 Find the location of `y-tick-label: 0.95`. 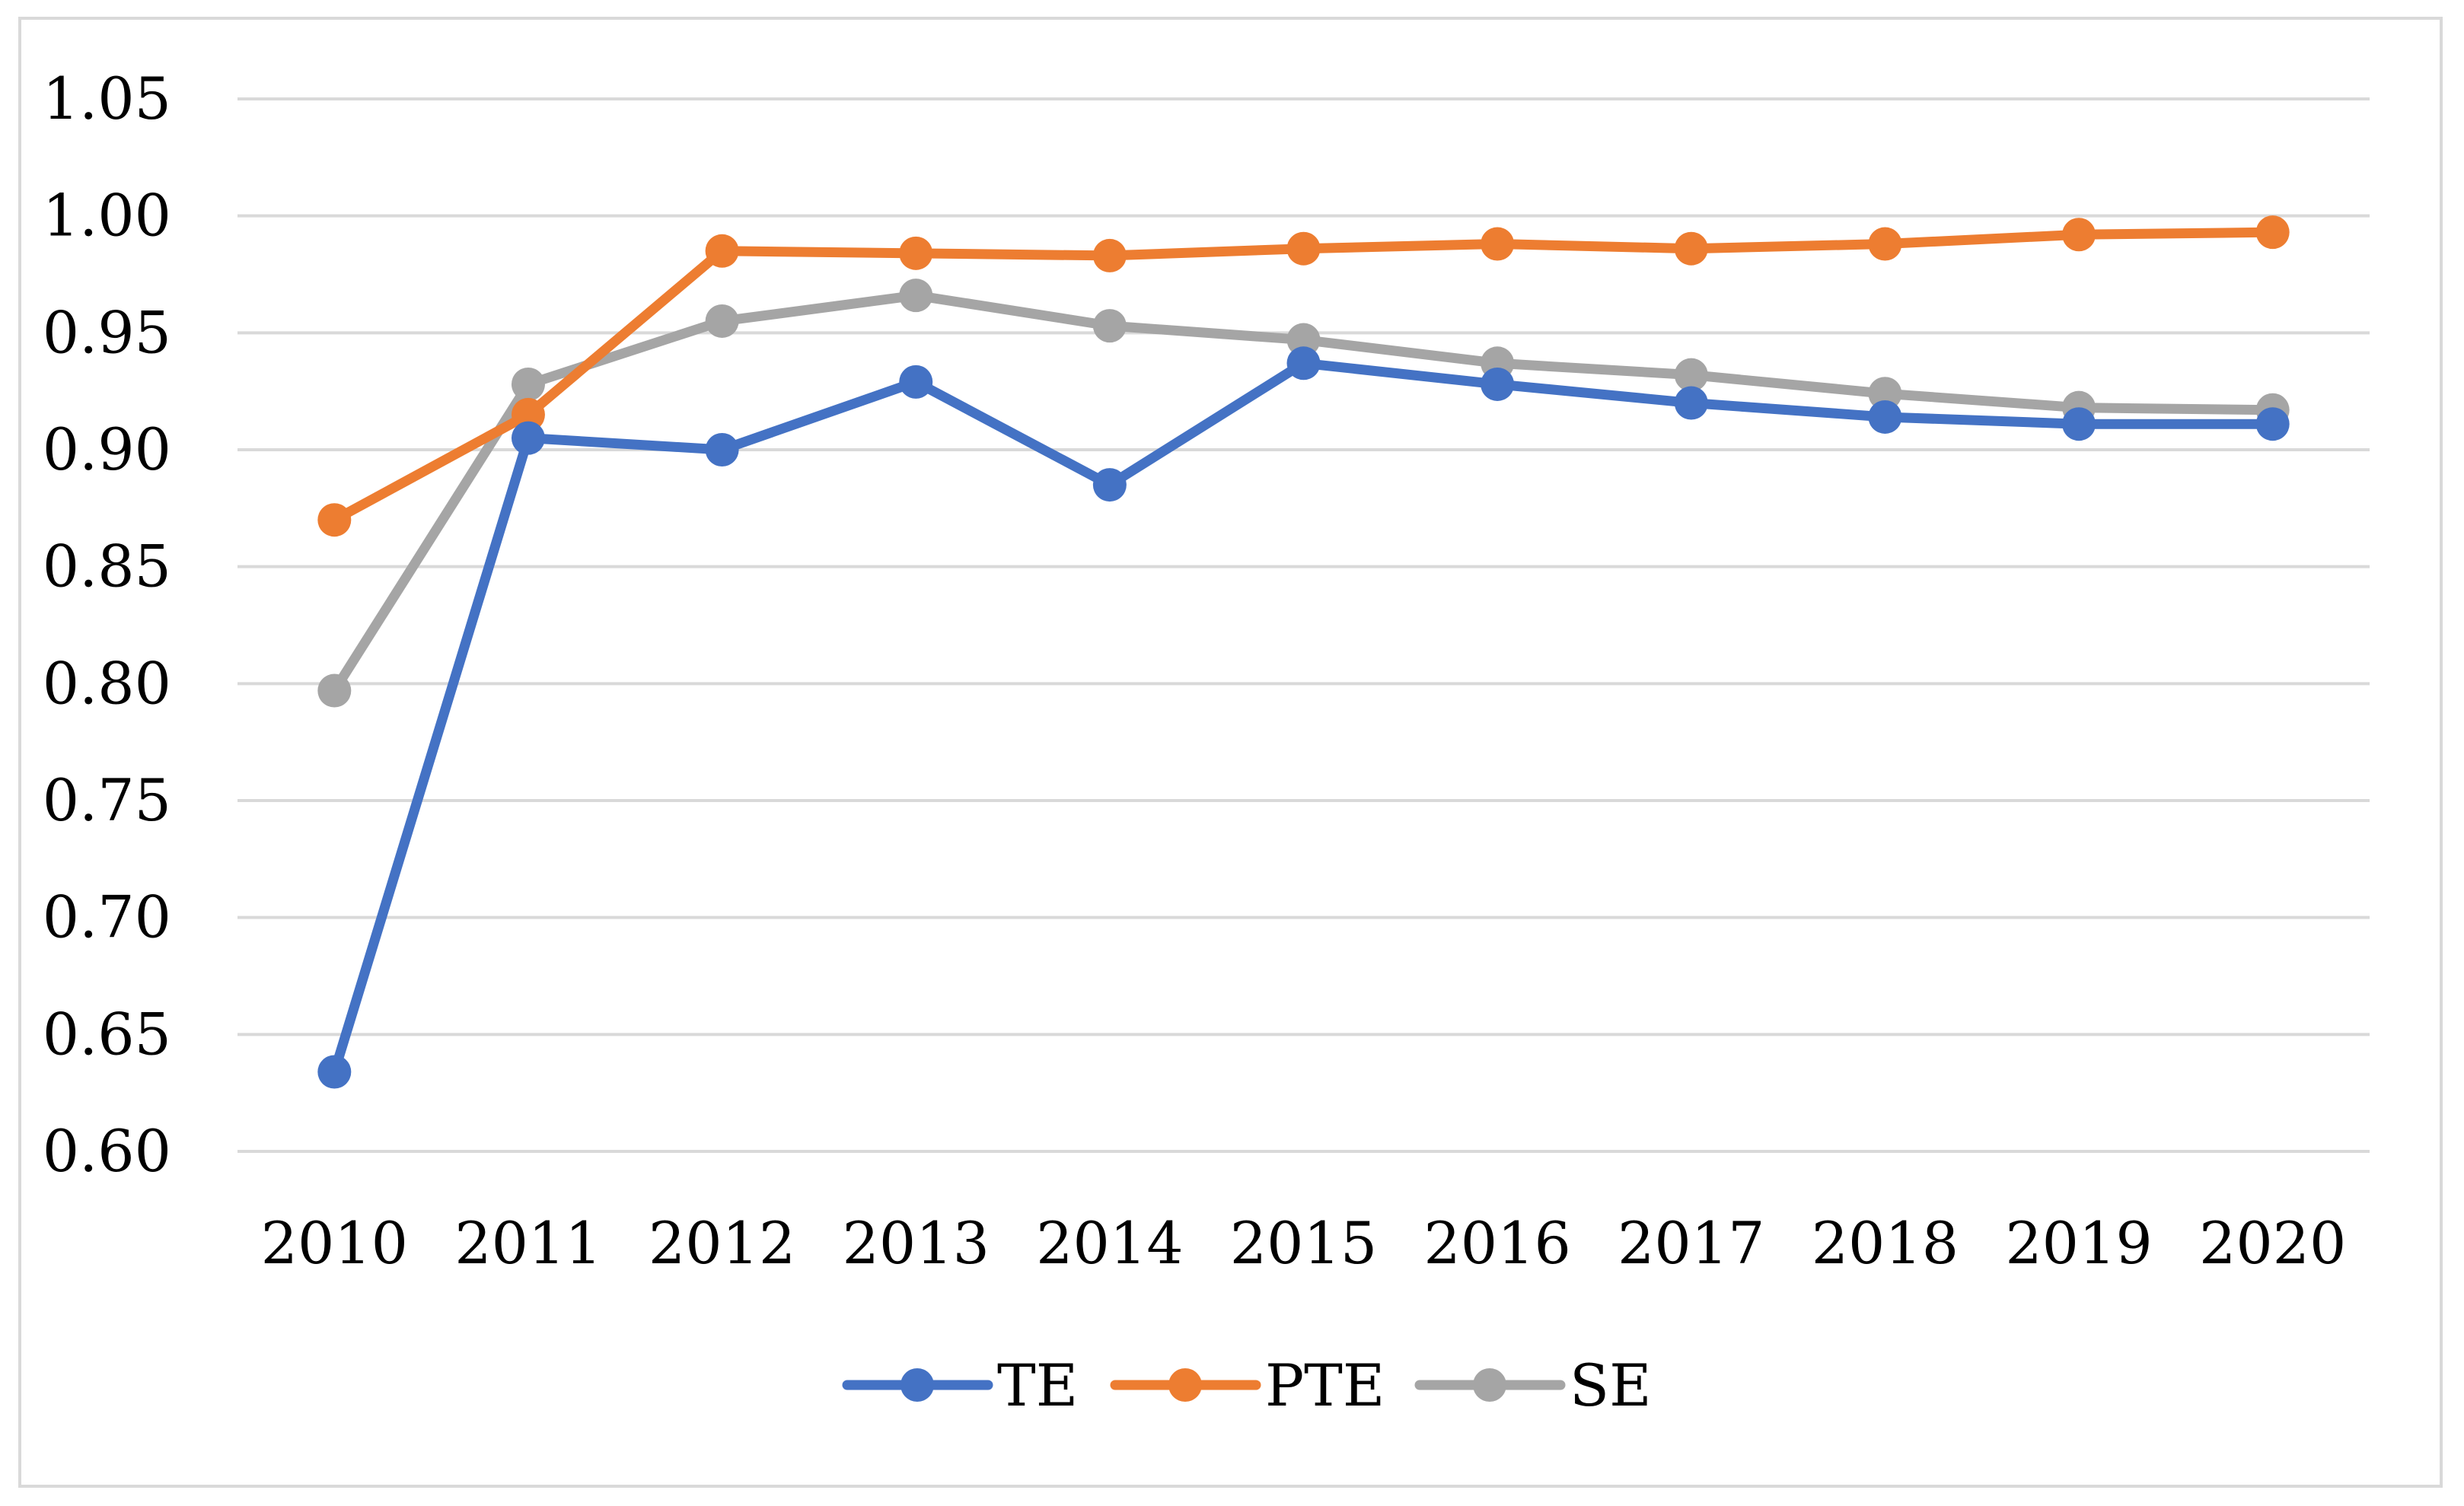

y-tick-label: 0.95 is located at coordinates (107, 332).